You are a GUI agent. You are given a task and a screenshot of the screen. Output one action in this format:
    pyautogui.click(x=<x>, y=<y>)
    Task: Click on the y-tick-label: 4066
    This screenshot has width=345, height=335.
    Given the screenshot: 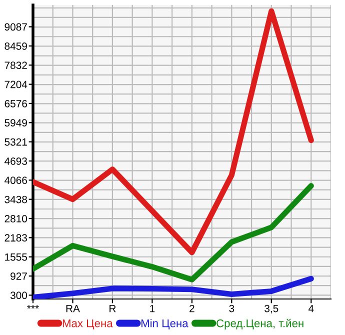 What is the action you would take?
    pyautogui.click(x=15, y=180)
    